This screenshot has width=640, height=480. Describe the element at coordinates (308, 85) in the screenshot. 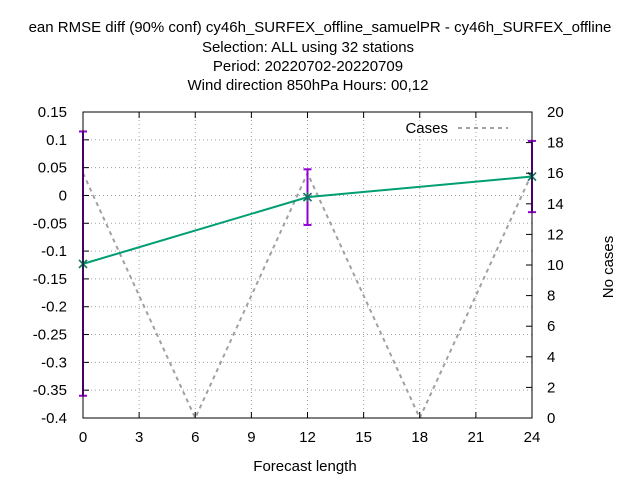

I see `title-line-4: Wind direction 850hPa Hours: 00,12` at that location.